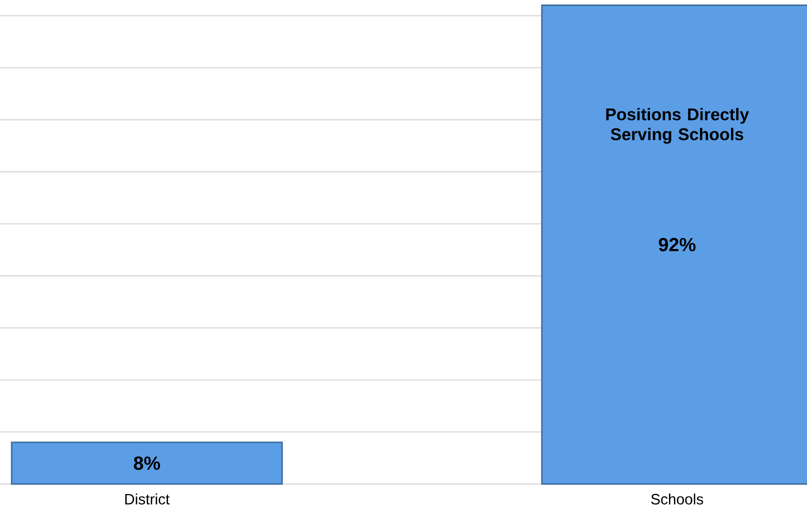 The height and width of the screenshot is (523, 807). Describe the element at coordinates (147, 499) in the screenshot. I see `x-tick-label: District` at that location.